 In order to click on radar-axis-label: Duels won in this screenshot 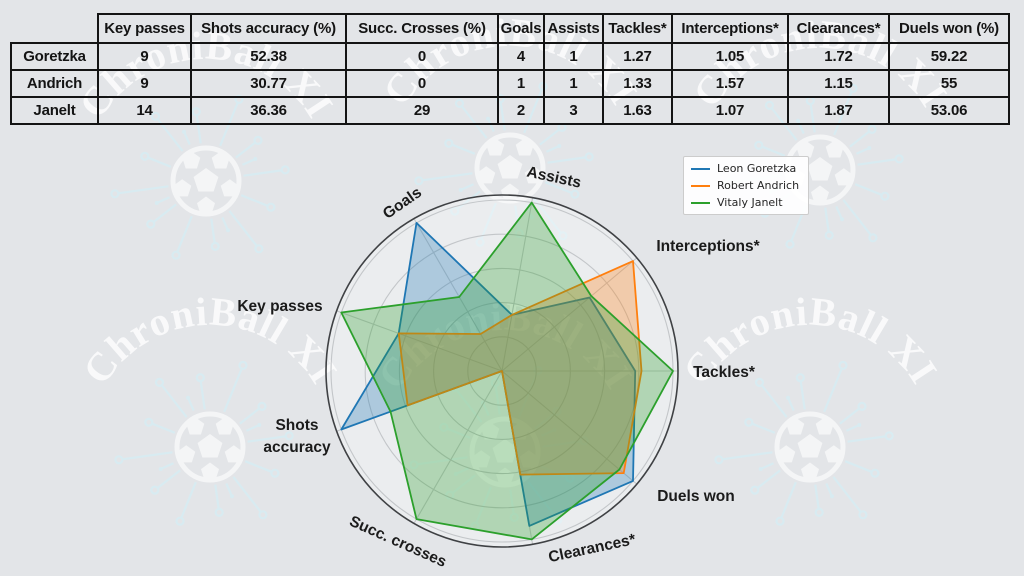, I will do `click(696, 496)`.